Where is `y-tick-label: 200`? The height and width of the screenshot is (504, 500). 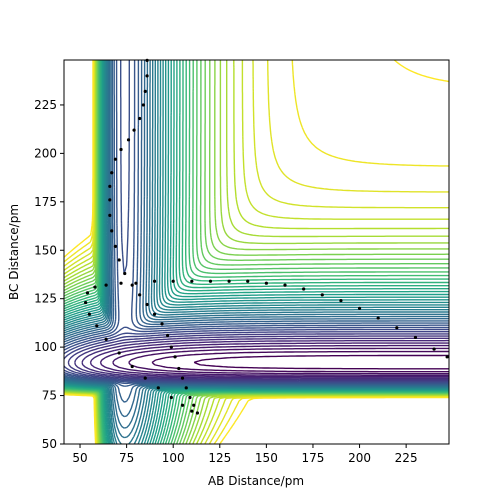 y-tick-label: 200 is located at coordinates (45, 153).